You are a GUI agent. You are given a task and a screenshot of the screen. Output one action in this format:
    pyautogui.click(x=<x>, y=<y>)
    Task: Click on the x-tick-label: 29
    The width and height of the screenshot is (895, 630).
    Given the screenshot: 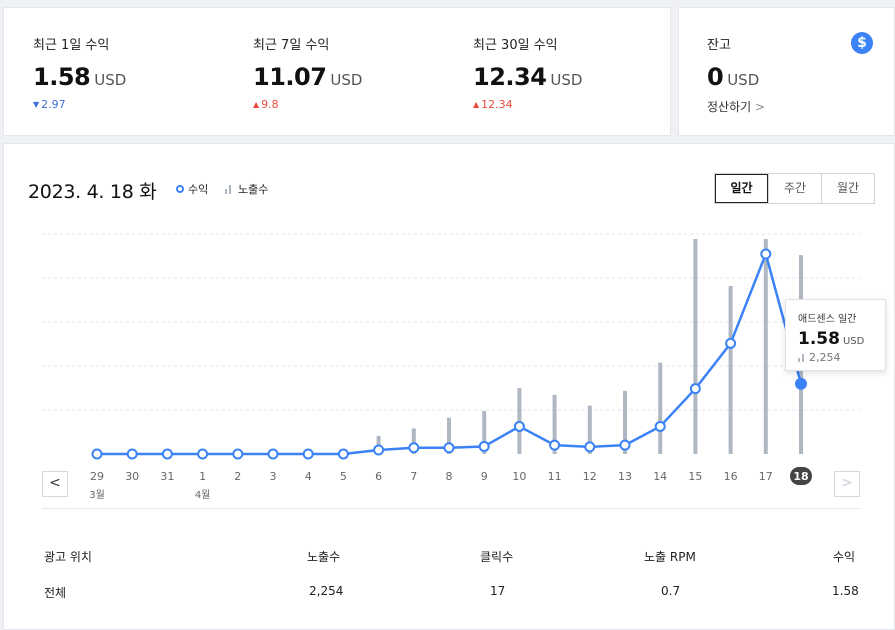 What is the action you would take?
    pyautogui.click(x=97, y=476)
    